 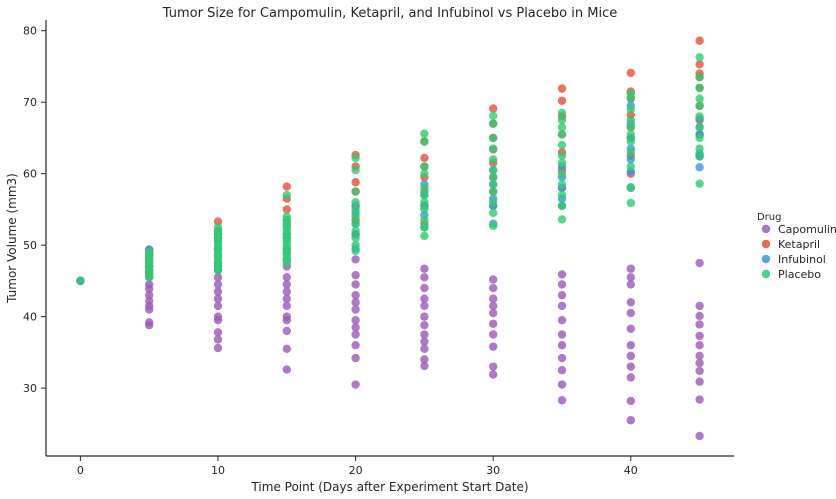 I want to click on legend-label-capomulin: Capomulin, so click(x=807, y=229).